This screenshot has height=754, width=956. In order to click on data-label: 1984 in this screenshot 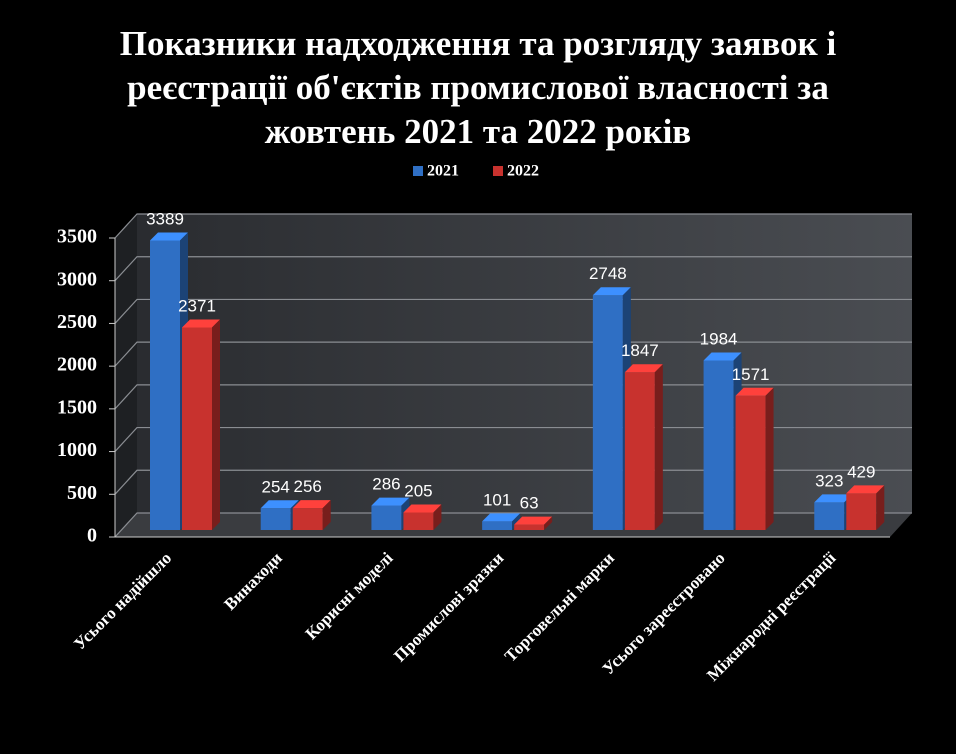, I will do `click(719, 339)`.